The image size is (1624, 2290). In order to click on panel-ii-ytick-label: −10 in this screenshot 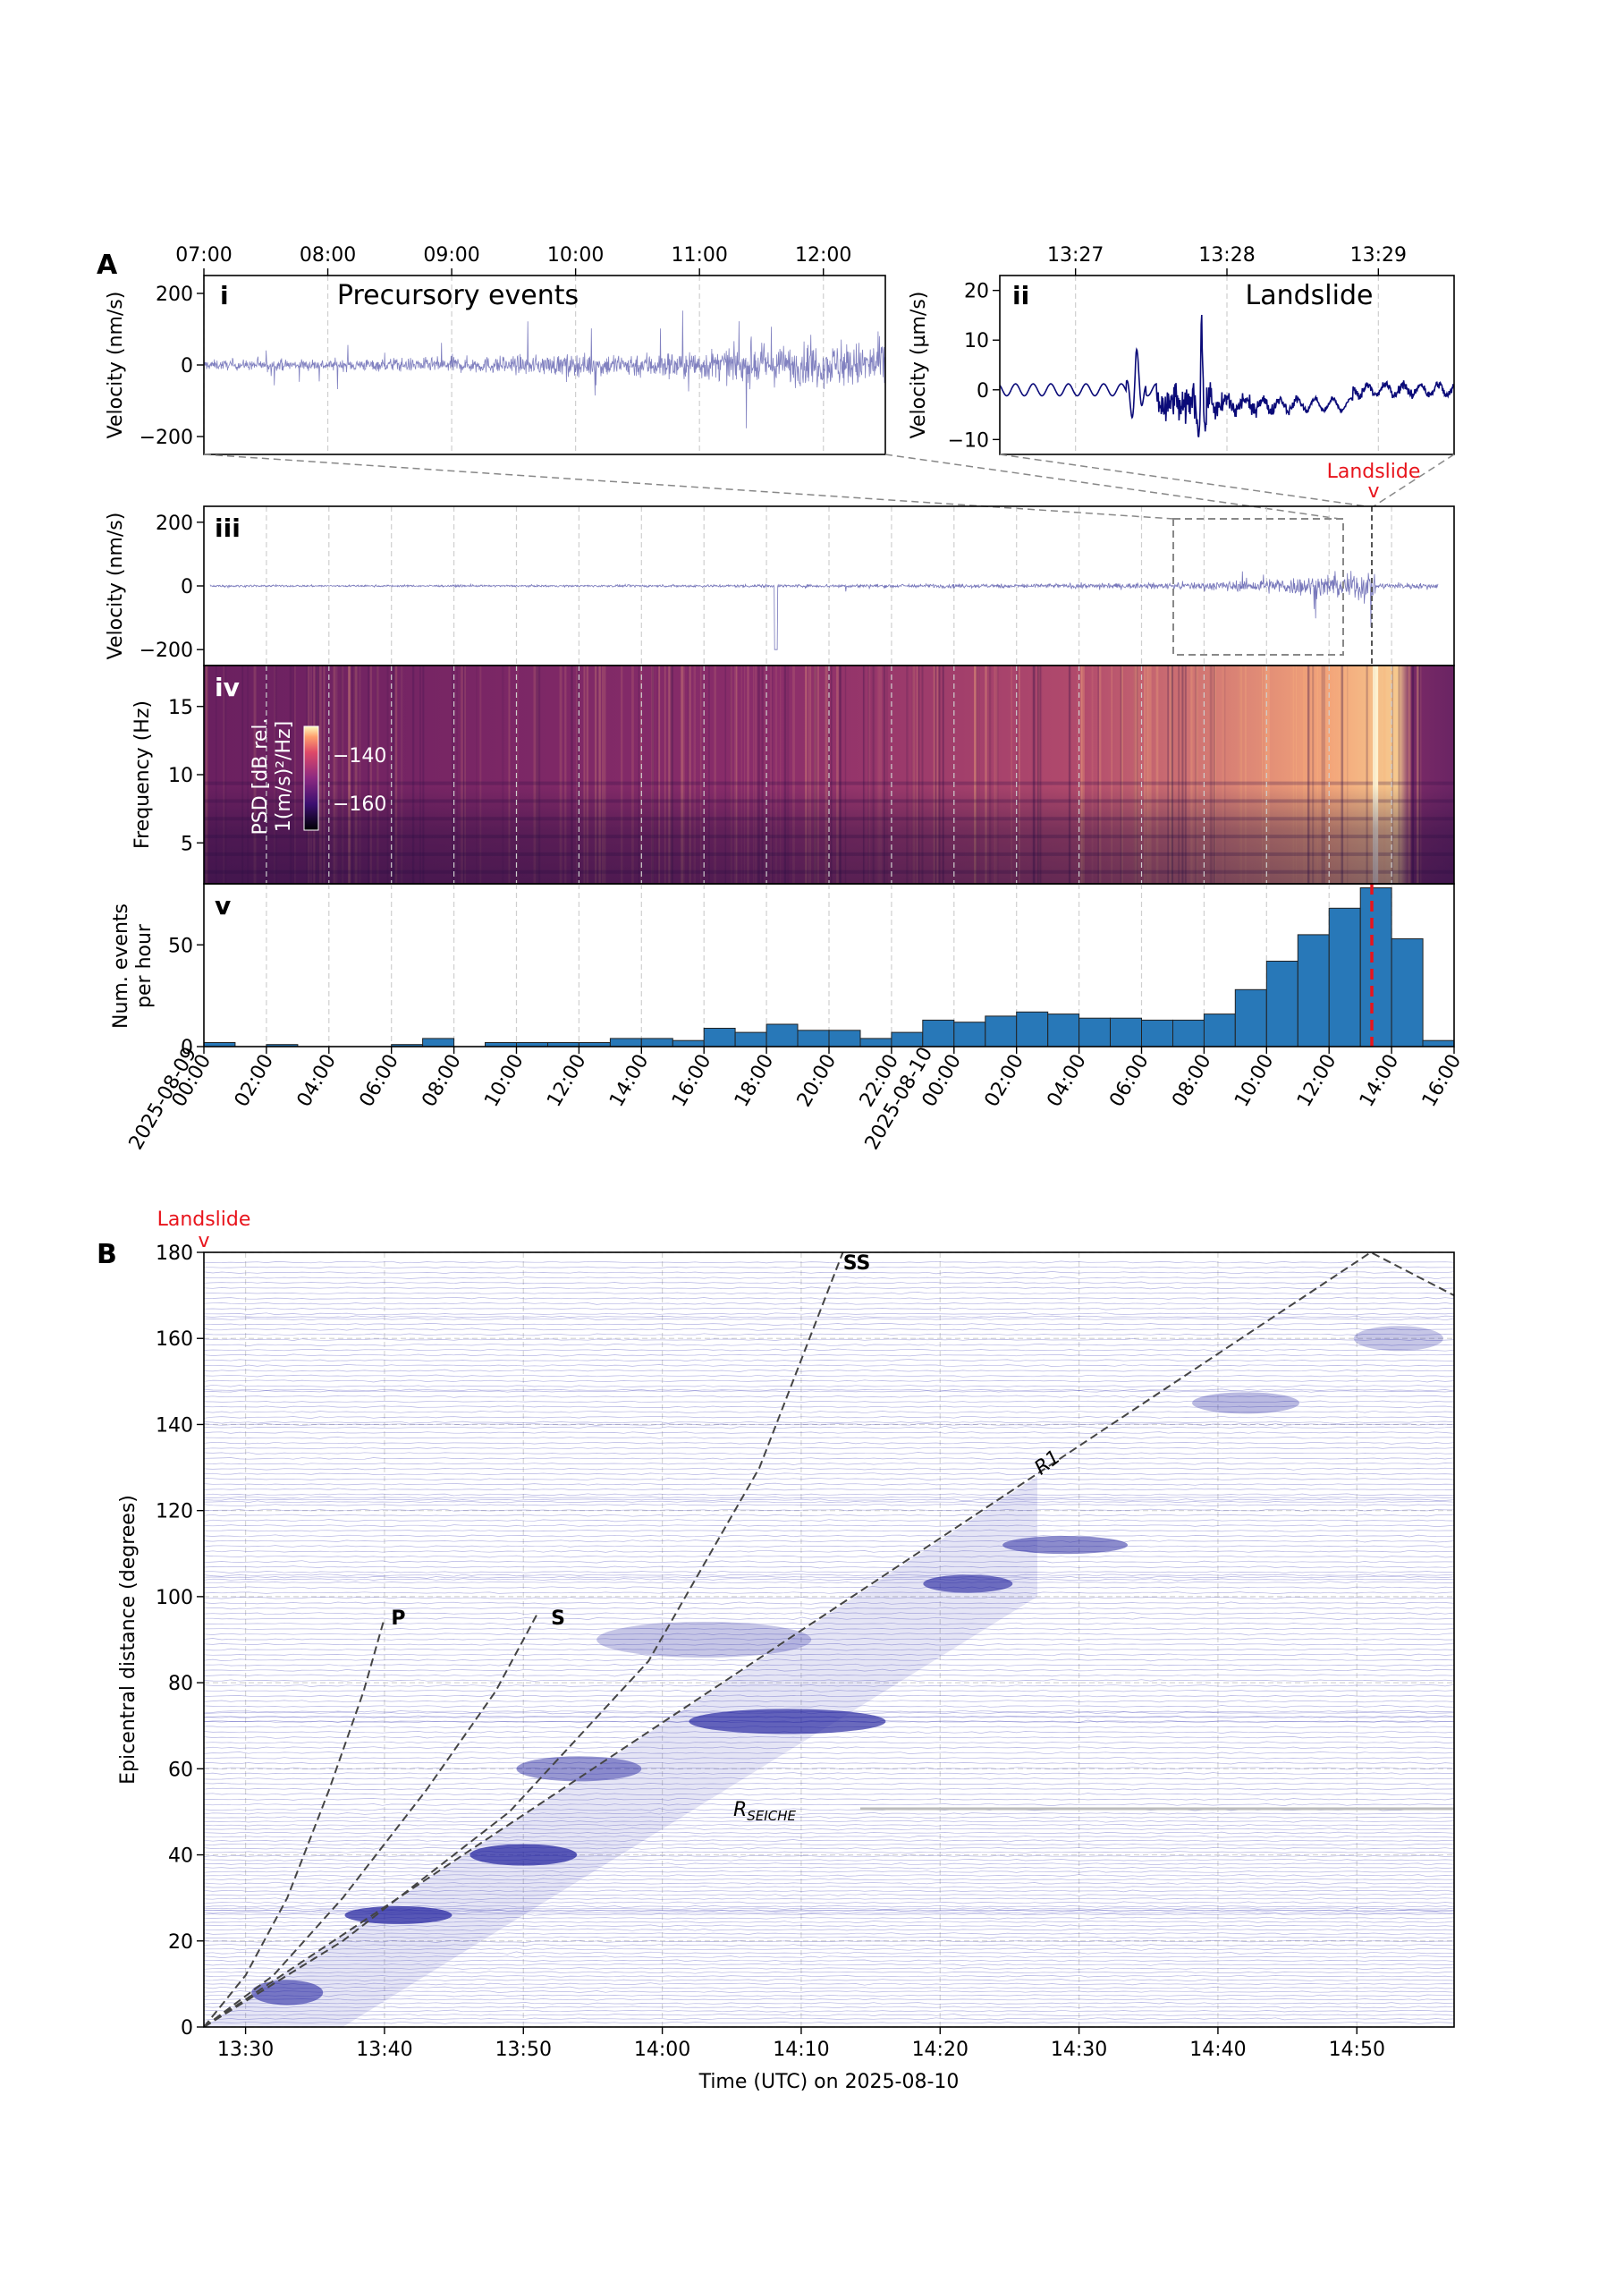, I will do `click(968, 440)`.